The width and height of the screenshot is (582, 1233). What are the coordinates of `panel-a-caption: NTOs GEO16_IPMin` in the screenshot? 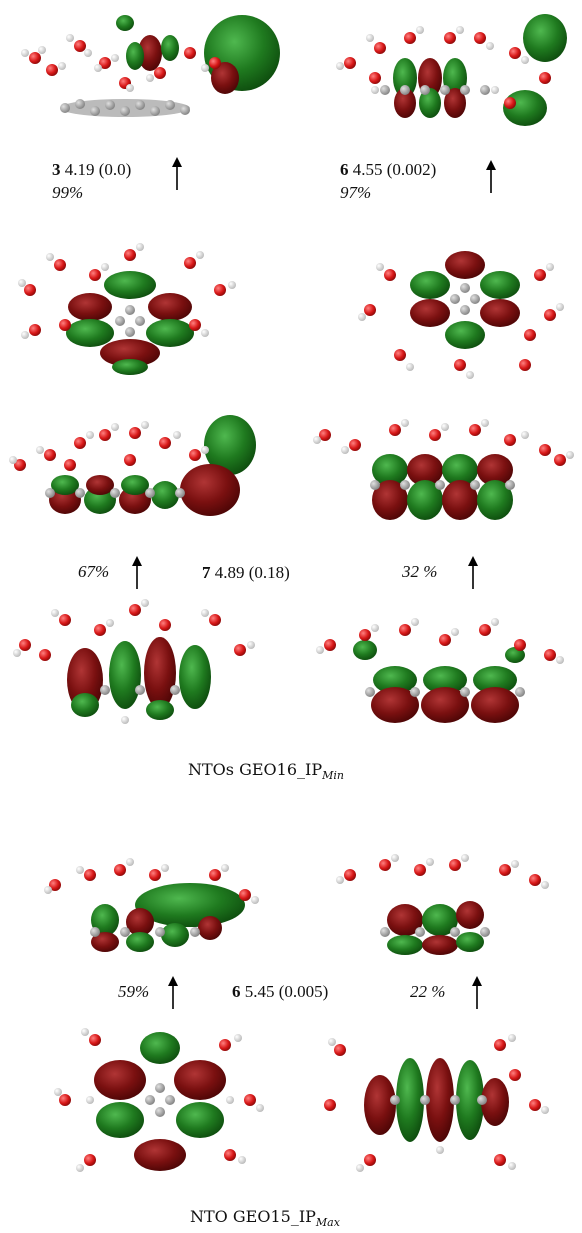 It's located at (266, 771).